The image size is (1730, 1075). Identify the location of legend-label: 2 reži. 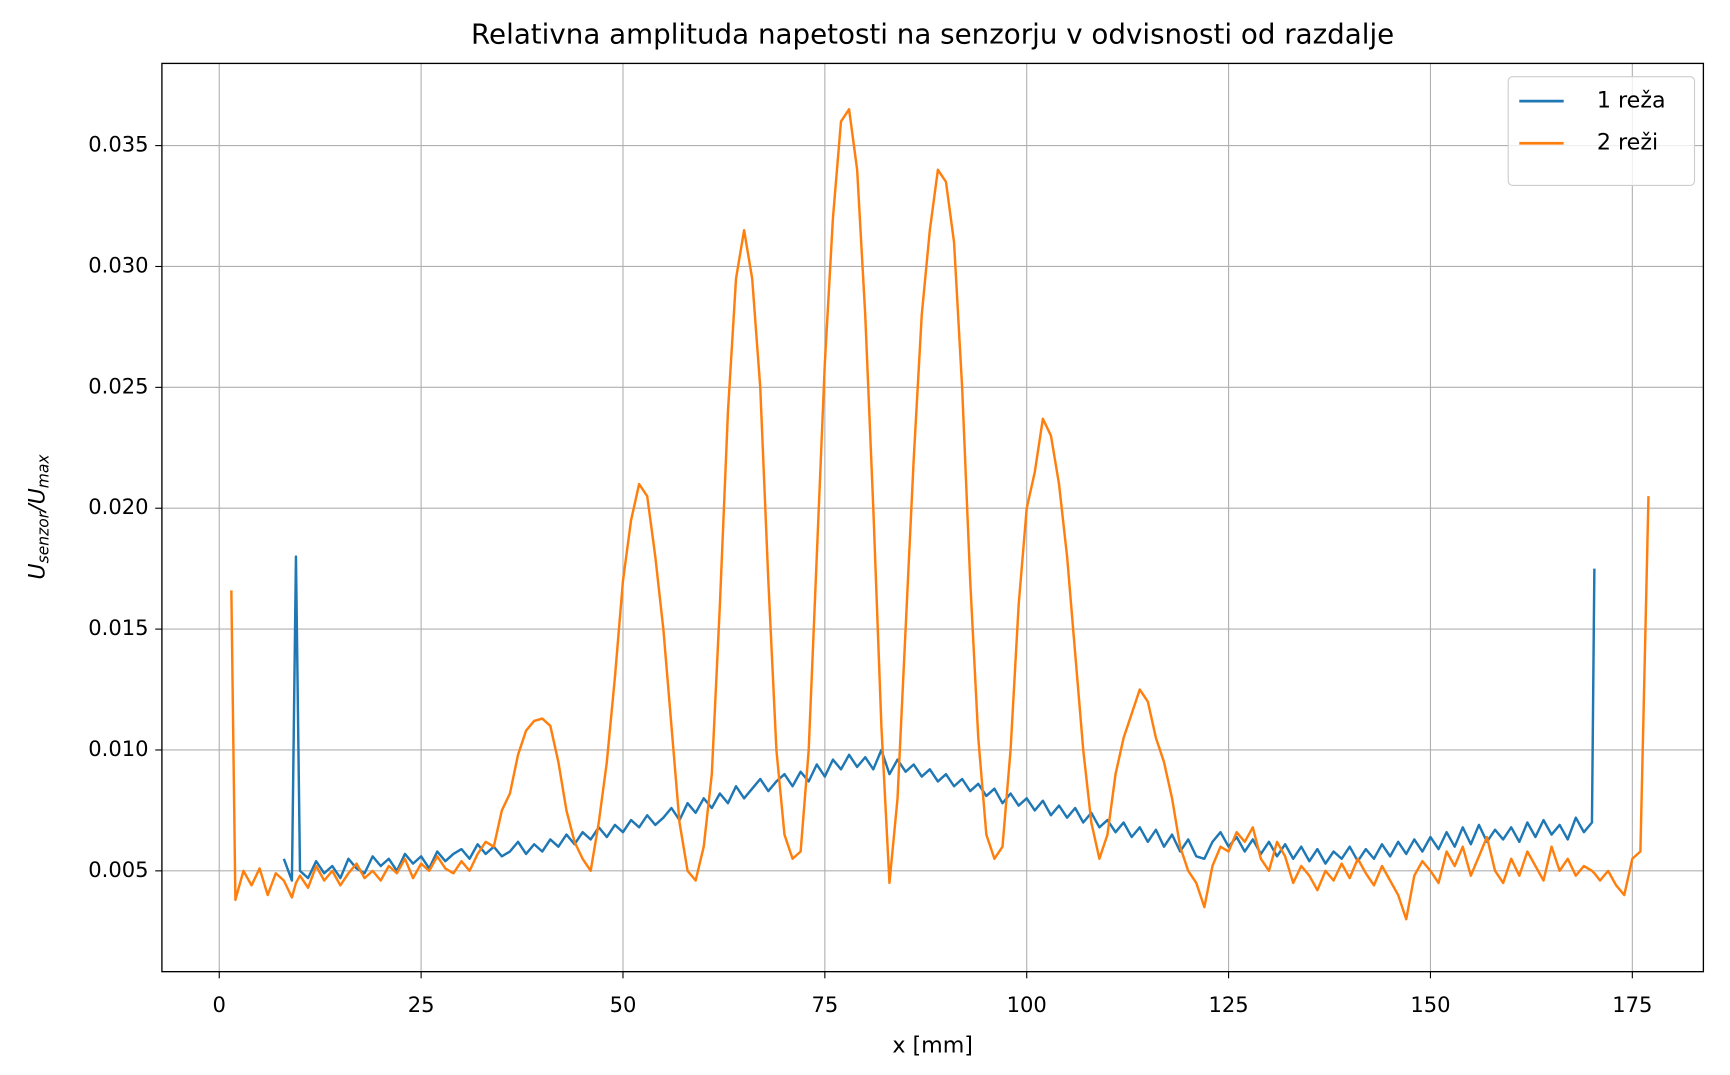
(1627, 143).